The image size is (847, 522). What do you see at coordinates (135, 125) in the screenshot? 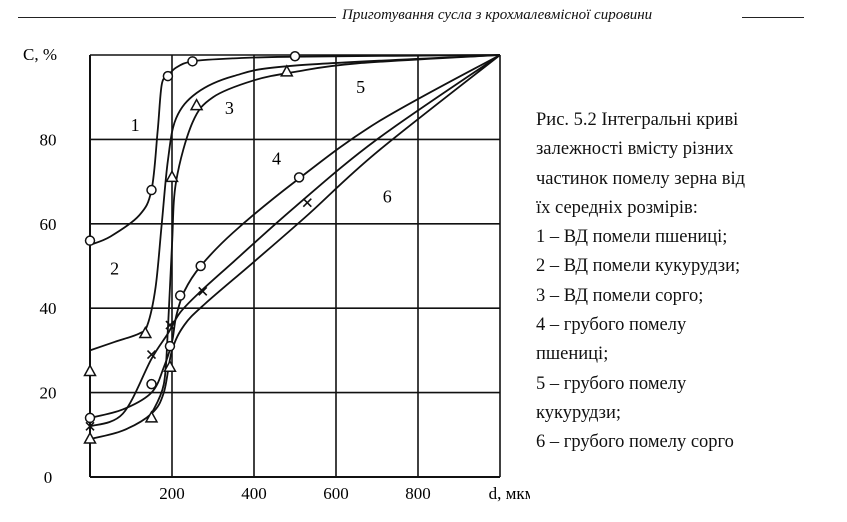
I see `curve-label-1: 1` at bounding box center [135, 125].